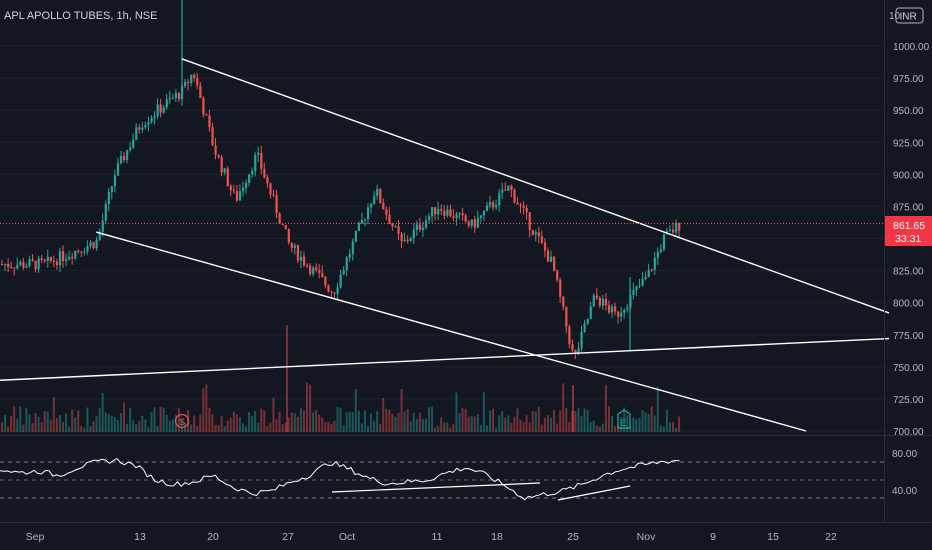 The image size is (932, 550). I want to click on time-axis: Sep 13 20 27 Oct 11 18 25 Nov 9 15 22, so click(431, 537).